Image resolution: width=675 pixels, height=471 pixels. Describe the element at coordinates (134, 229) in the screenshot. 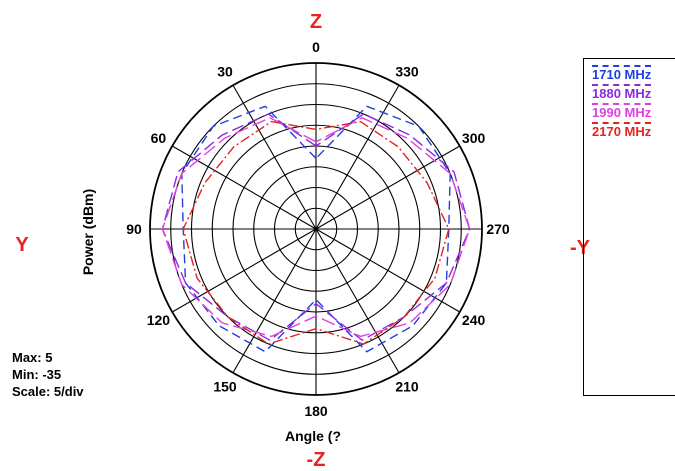

I see `angle-tick-label: 90` at that location.